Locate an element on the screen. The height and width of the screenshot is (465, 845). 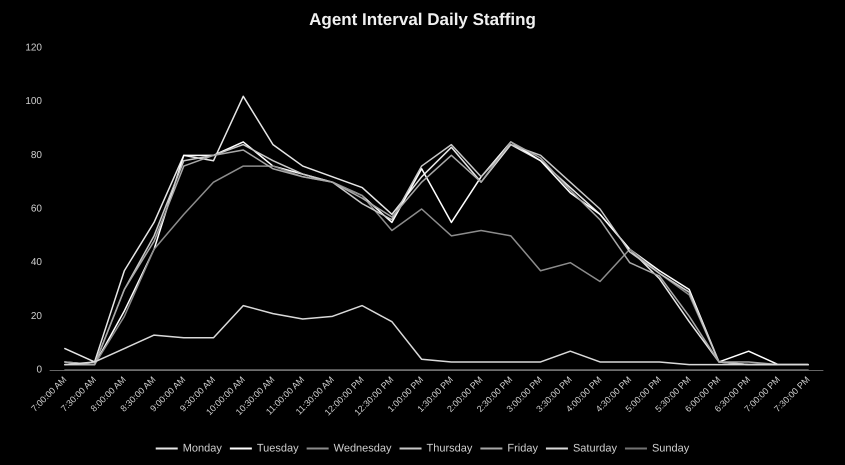
y-tick-label: 60 is located at coordinates (36, 209).